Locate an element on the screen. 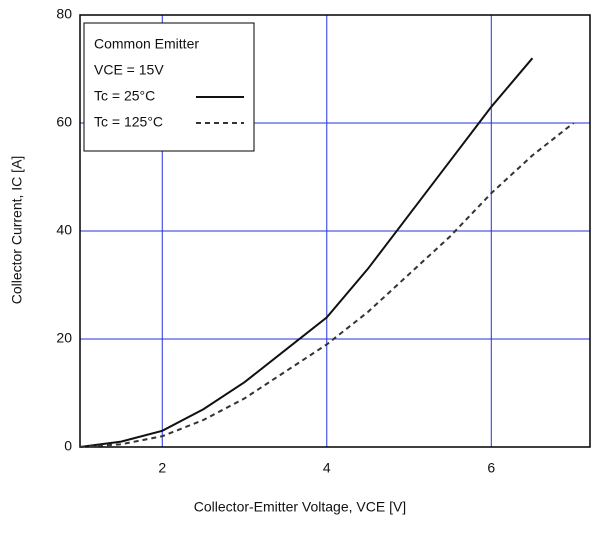 This screenshot has width=604, height=534. legend-box is located at coordinates (169, 87).